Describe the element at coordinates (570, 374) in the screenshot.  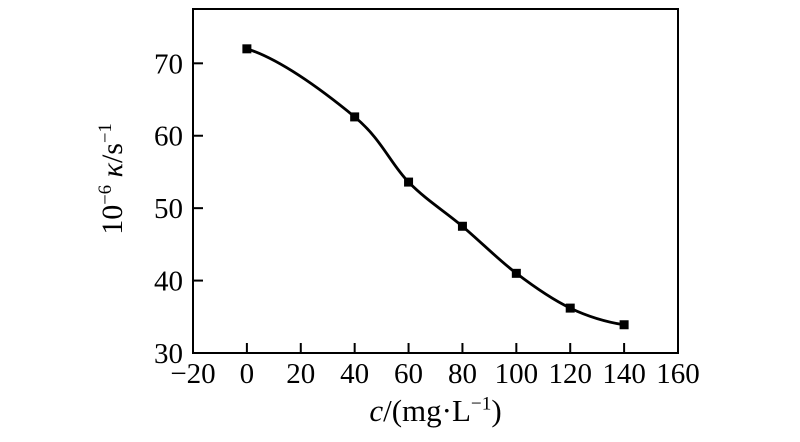
I see `x-tick-label: 120` at that location.